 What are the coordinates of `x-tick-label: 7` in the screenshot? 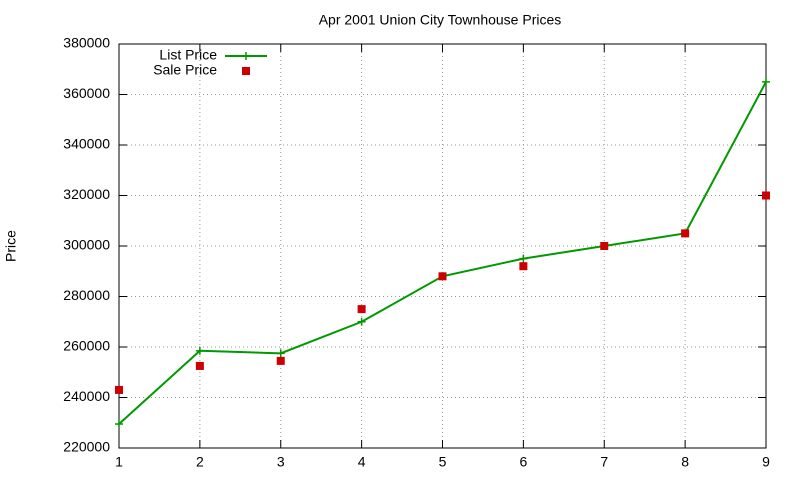 It's located at (604, 462).